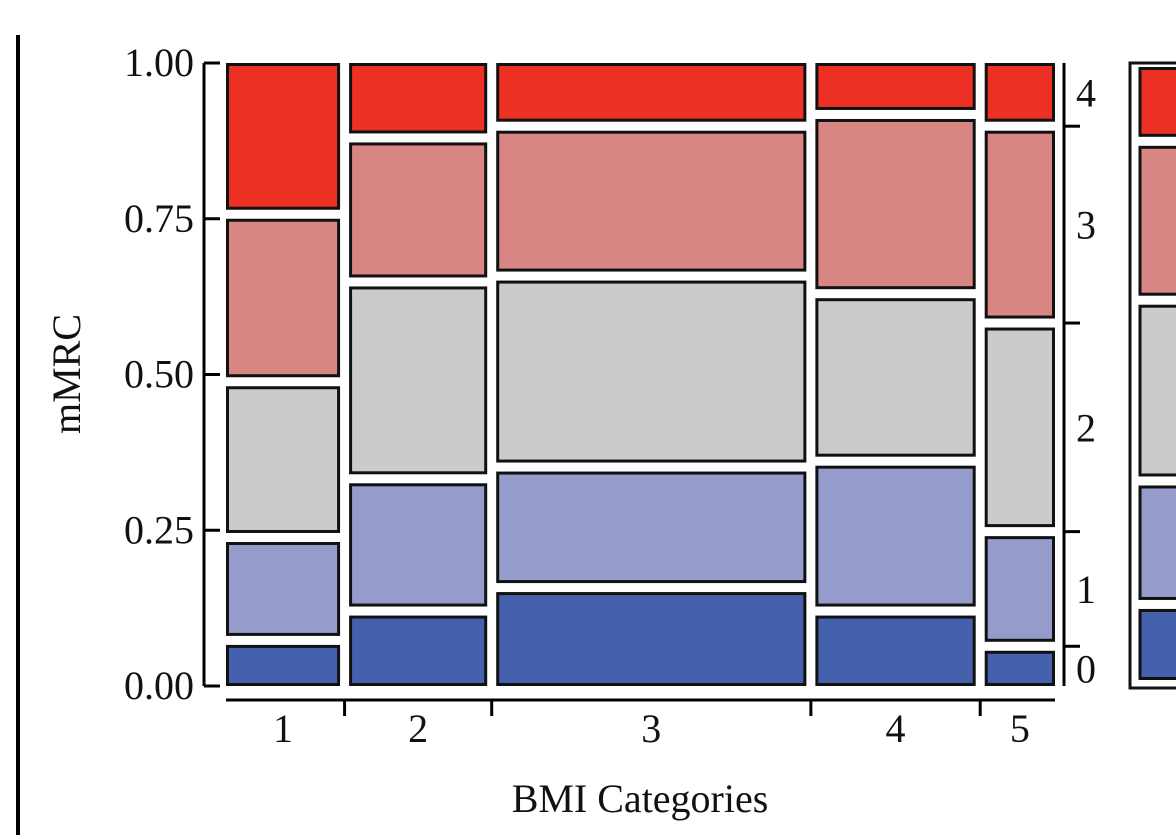 This screenshot has height=839, width=1176. Describe the element at coordinates (1157, 542) in the screenshot. I see `overall-cell-mmrc1` at that location.